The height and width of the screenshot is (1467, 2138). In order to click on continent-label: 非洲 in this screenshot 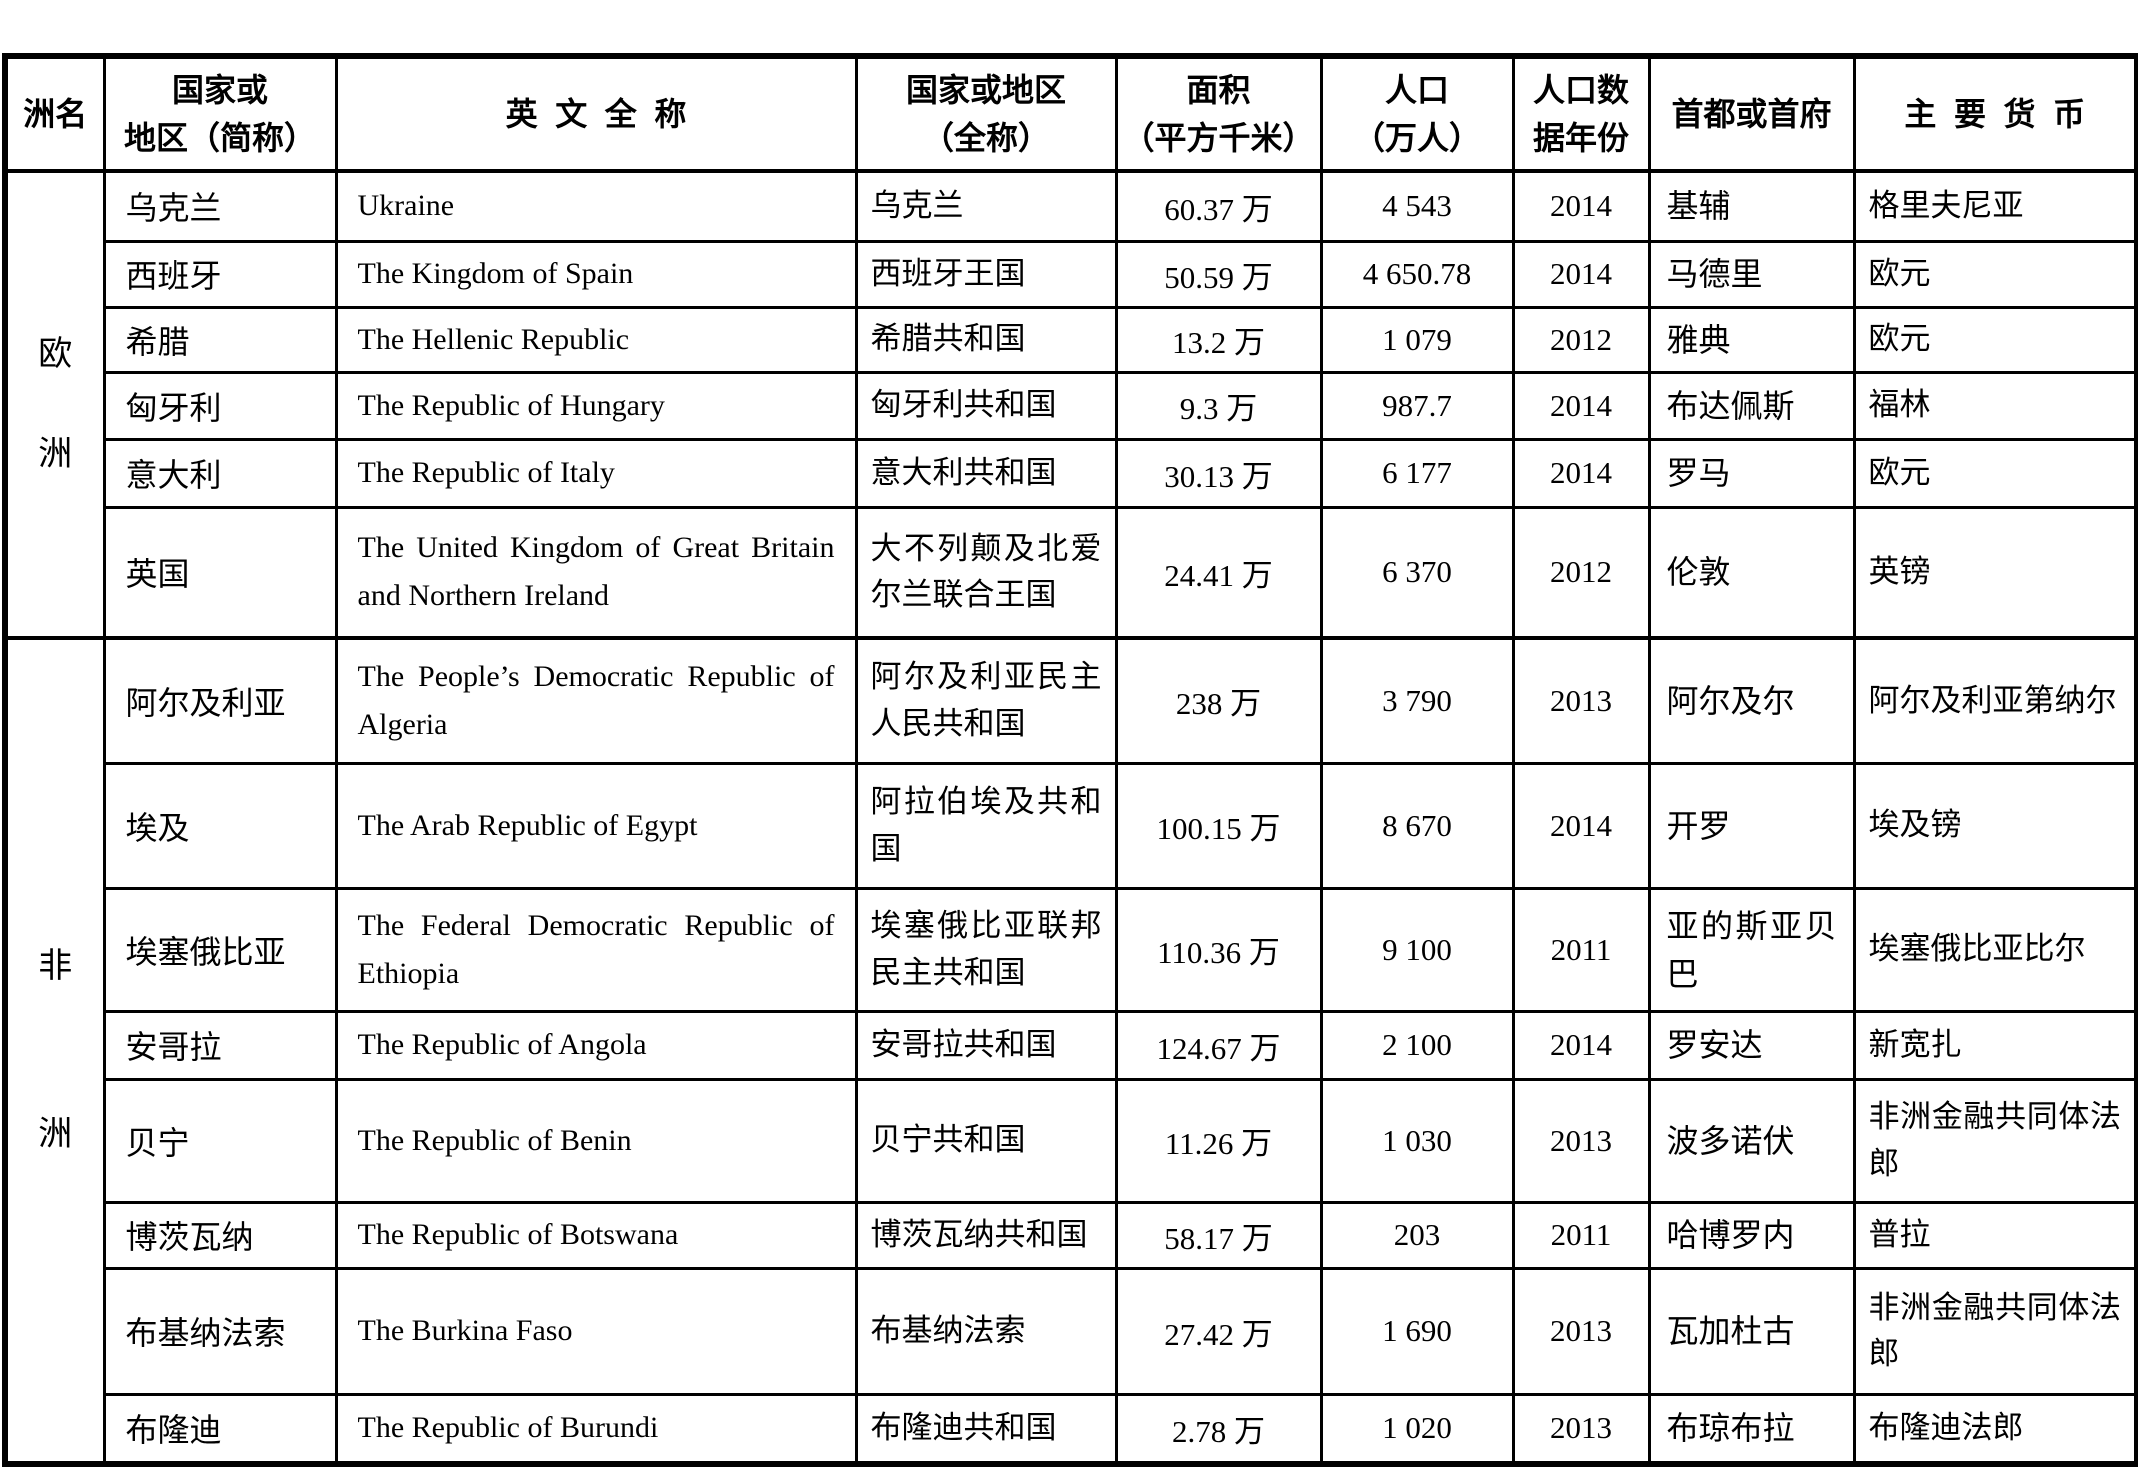, I will do `click(55, 1050)`.